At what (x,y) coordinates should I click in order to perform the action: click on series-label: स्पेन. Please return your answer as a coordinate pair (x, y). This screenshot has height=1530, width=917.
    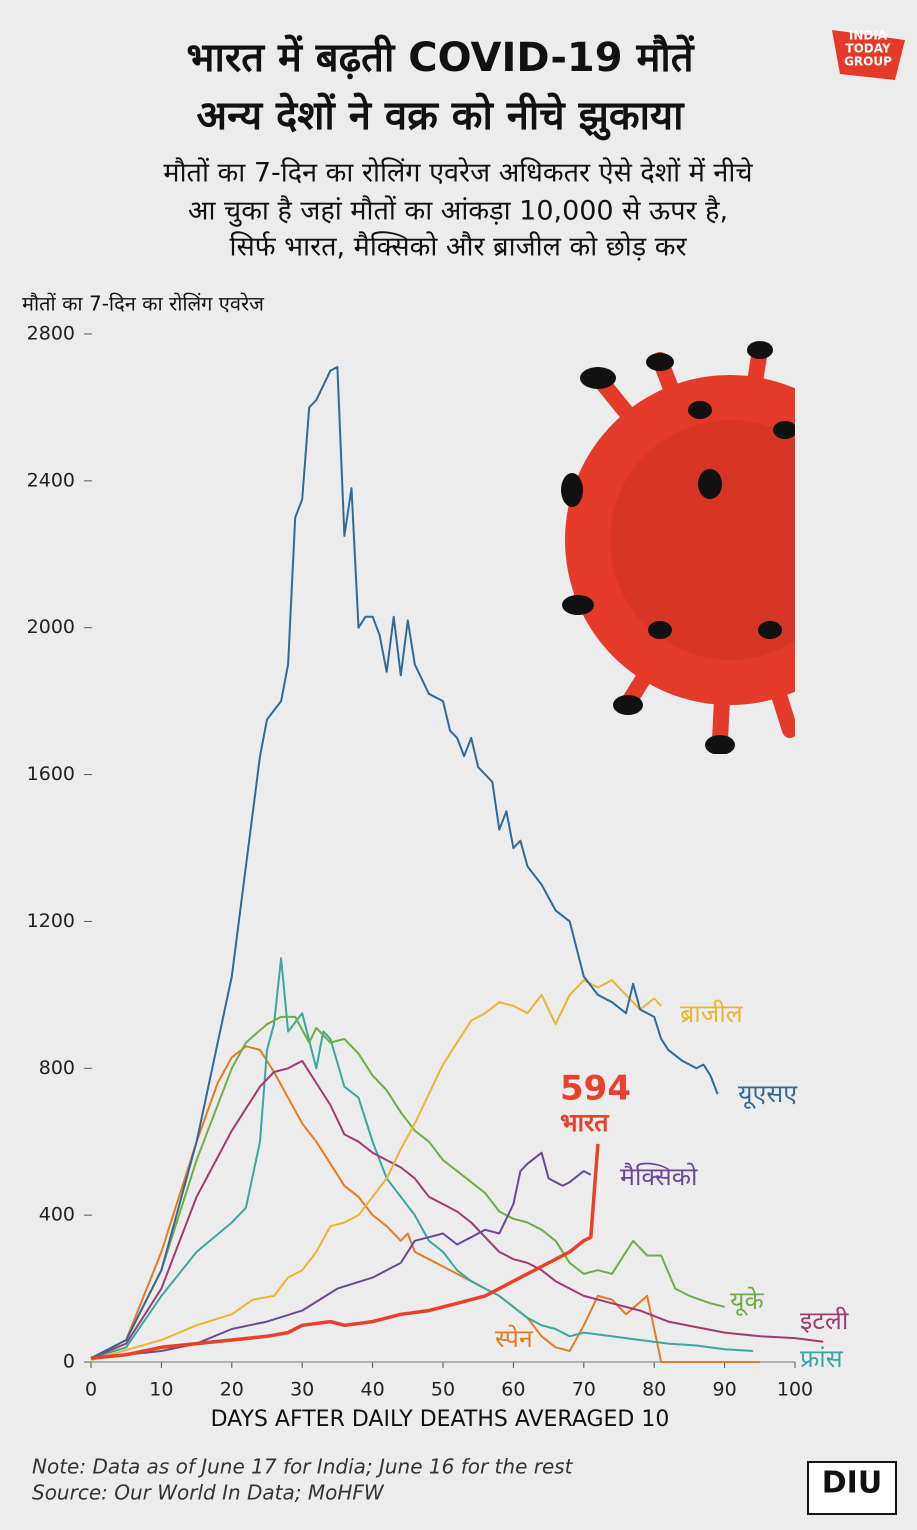
    Looking at the image, I should click on (514, 1338).